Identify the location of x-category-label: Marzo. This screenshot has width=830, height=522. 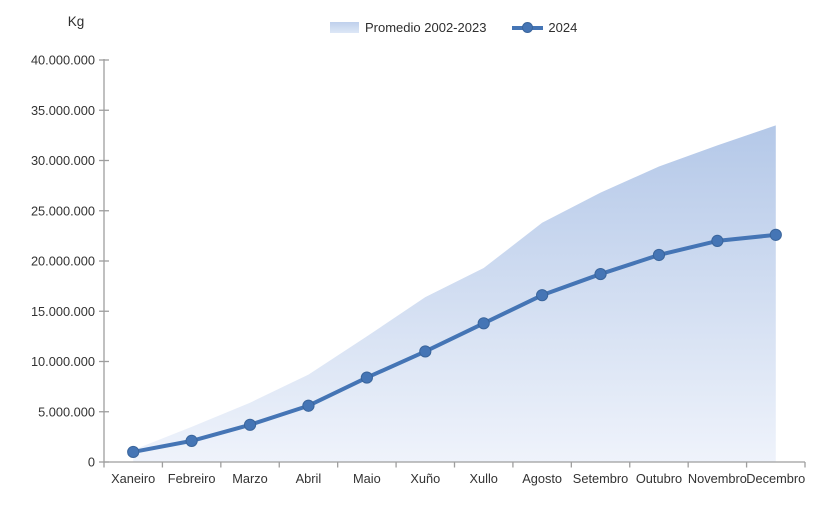
(250, 478).